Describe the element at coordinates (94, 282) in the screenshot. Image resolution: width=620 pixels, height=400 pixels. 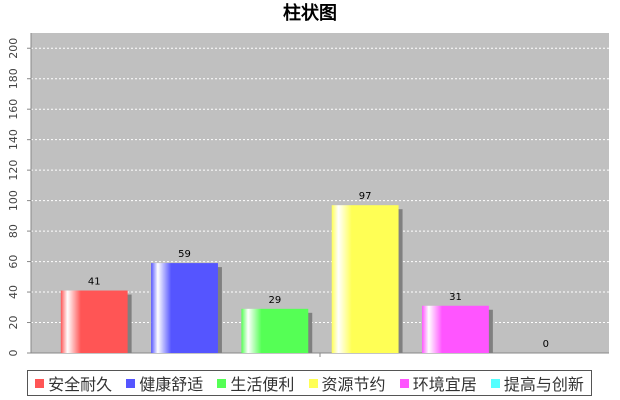
I see `data-label: 41` at that location.